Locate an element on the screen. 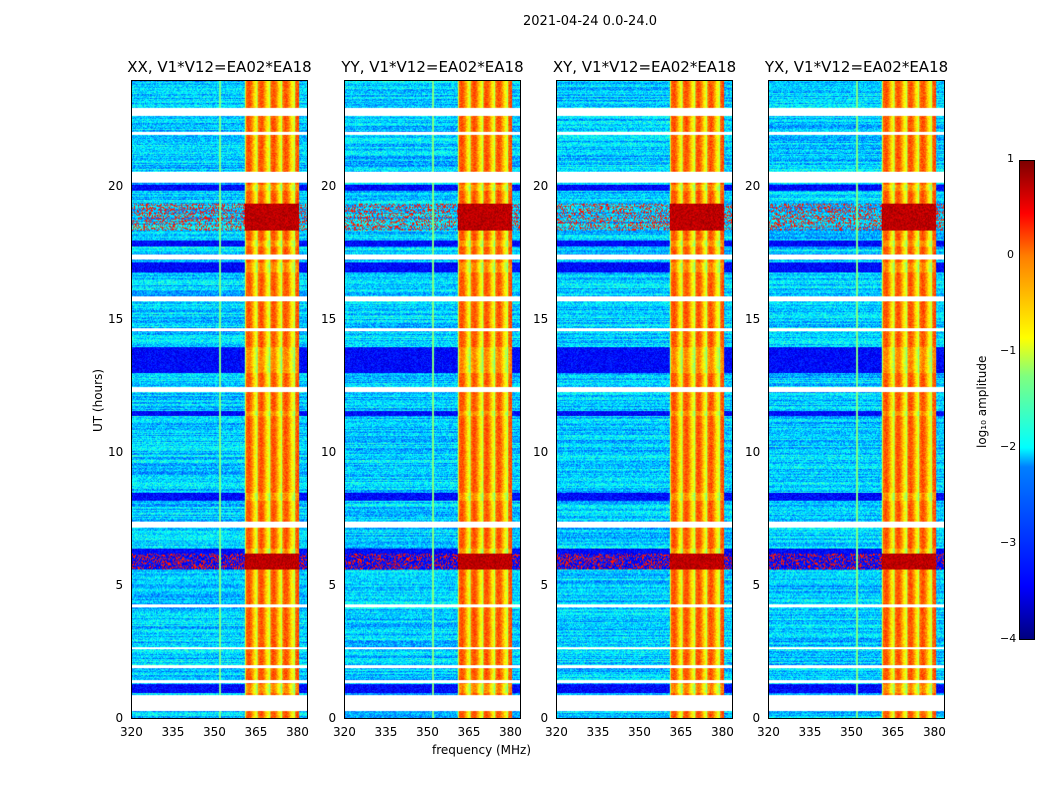 The width and height of the screenshot is (1050, 800). colorbar is located at coordinates (1027, 400).